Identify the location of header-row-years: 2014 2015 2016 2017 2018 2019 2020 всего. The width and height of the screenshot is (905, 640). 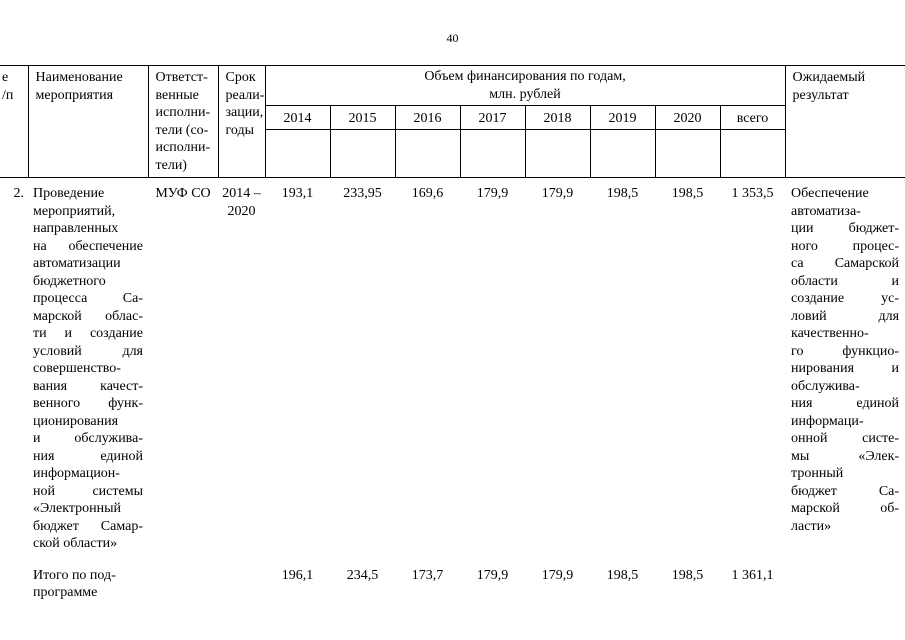
(452, 117).